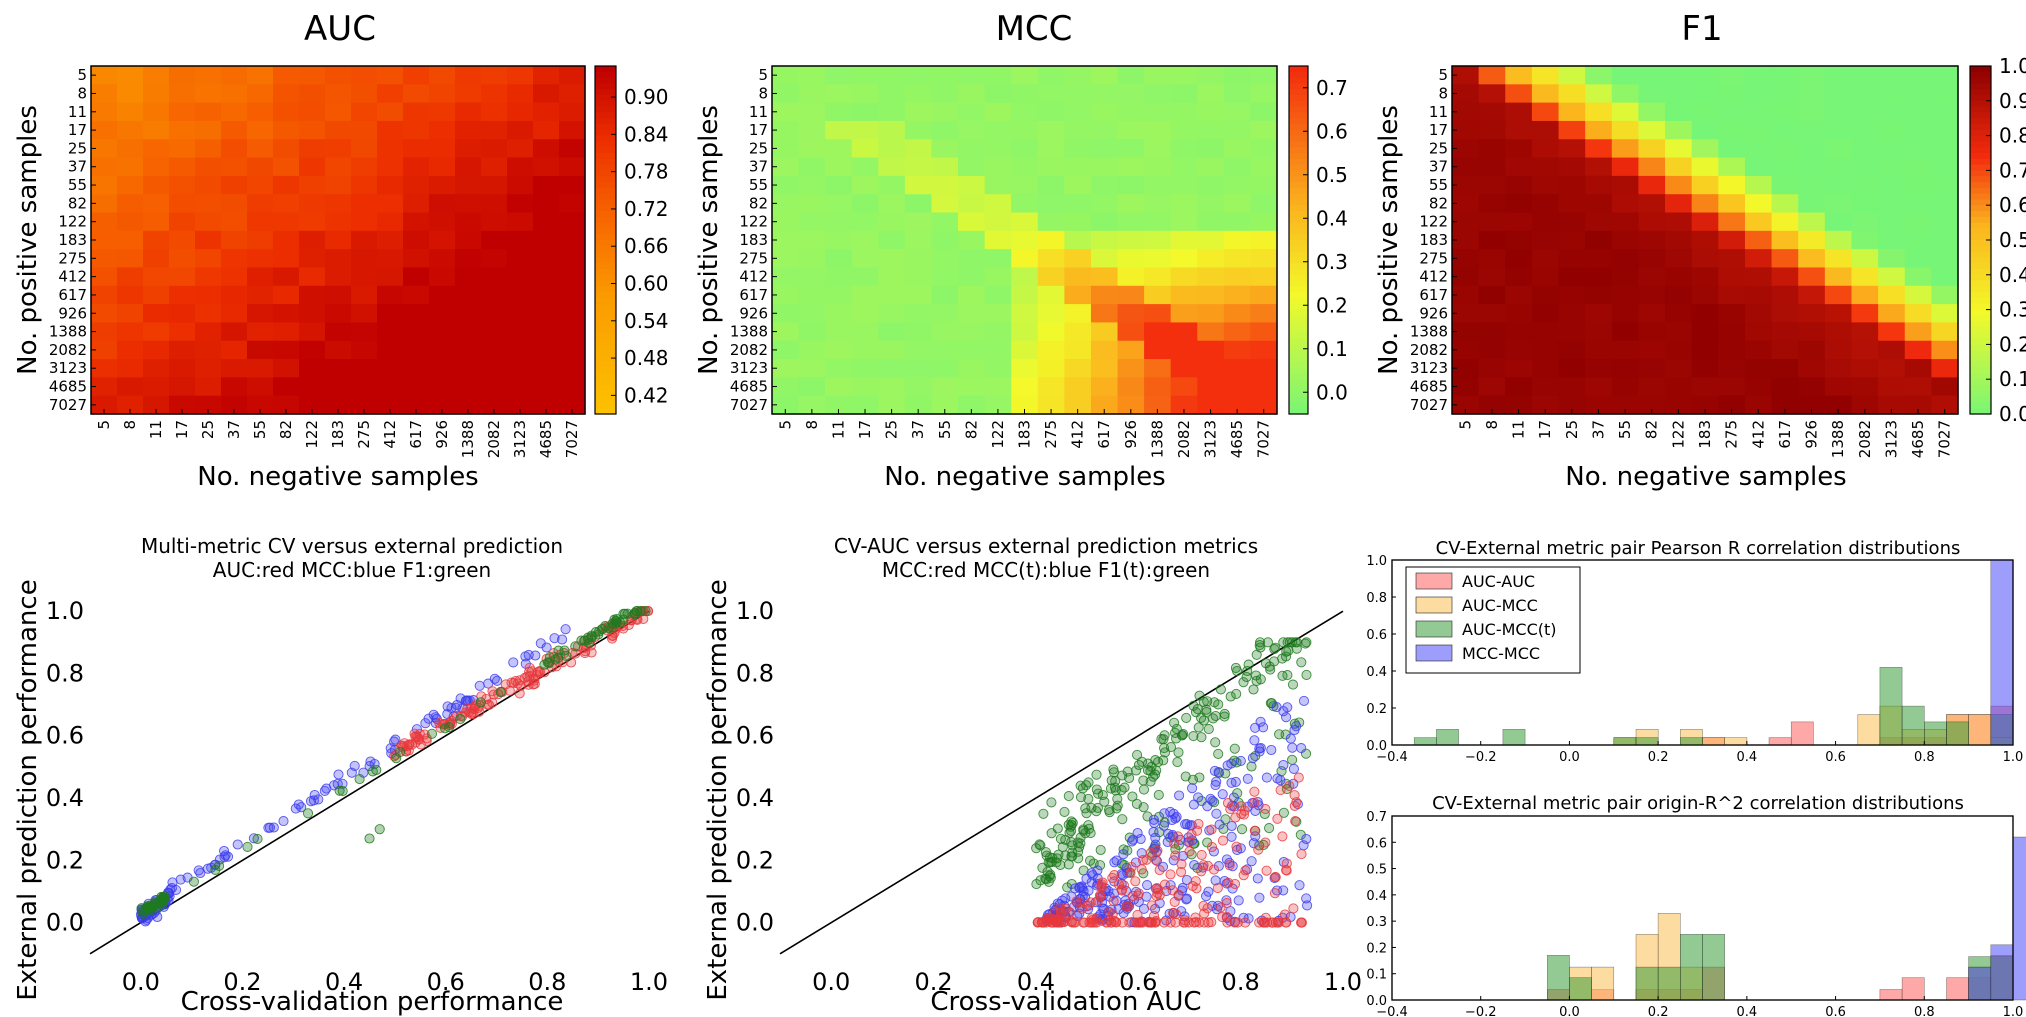 The width and height of the screenshot is (2026, 1017). What do you see at coordinates (1332, 218) in the screenshot?
I see `colorbar-tick-label: 0.4` at bounding box center [1332, 218].